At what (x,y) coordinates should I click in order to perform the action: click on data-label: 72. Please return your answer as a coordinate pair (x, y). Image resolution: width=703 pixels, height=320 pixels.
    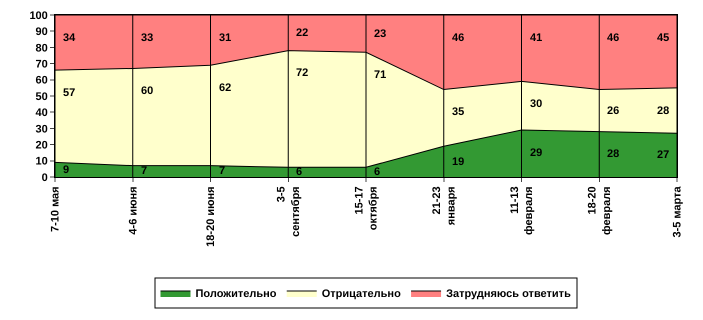
    Looking at the image, I should click on (302, 73).